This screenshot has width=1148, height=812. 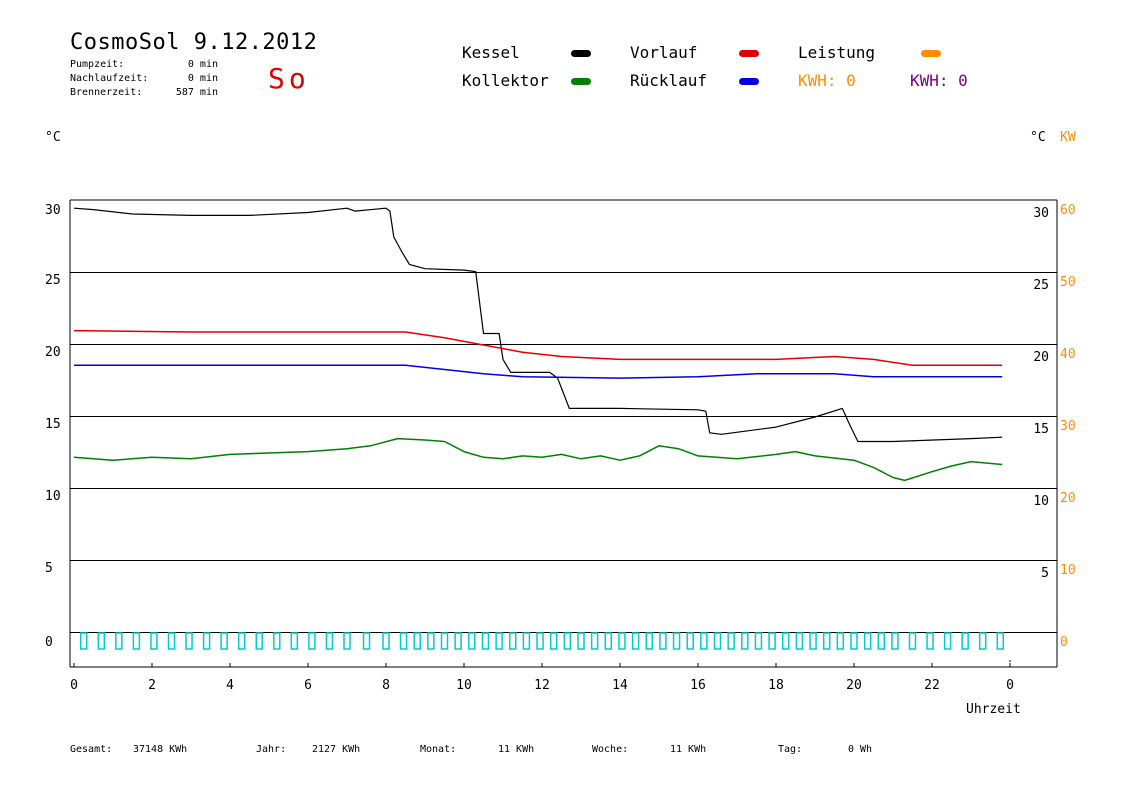 What do you see at coordinates (1045, 573) in the screenshot?
I see `y-right-tick-label: 5` at bounding box center [1045, 573].